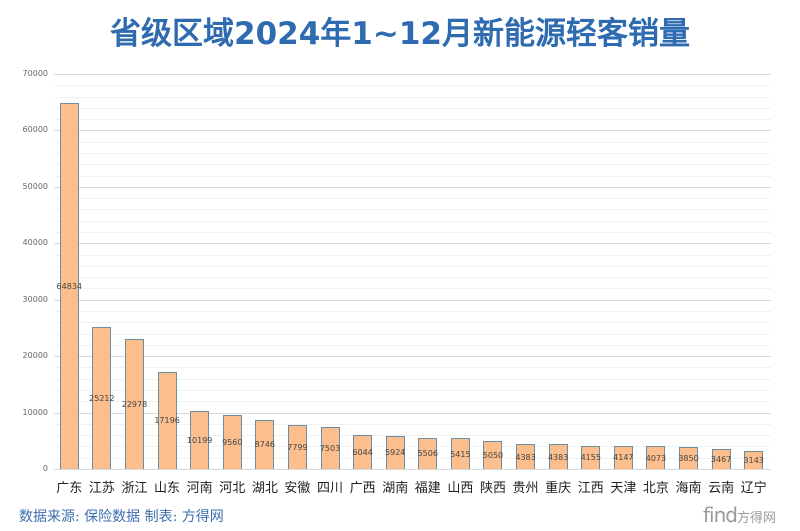 The image size is (800, 531). I want to click on bar-value-label: 3467, so click(721, 460).